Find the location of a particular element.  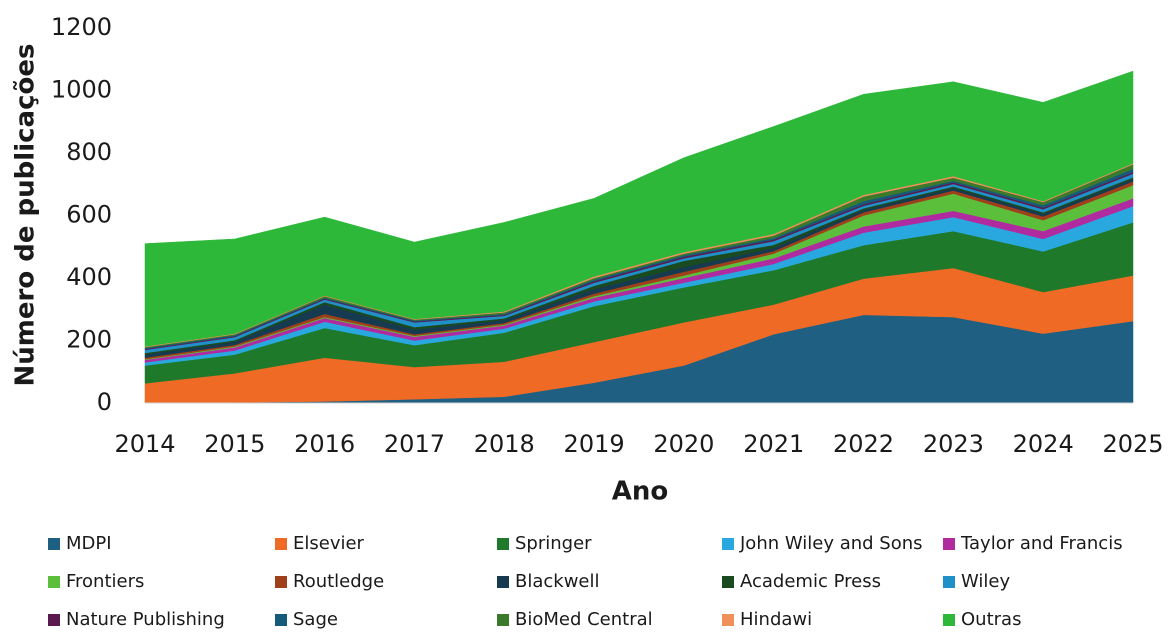

legend-label: John Wiley and Sons is located at coordinates (831, 543).